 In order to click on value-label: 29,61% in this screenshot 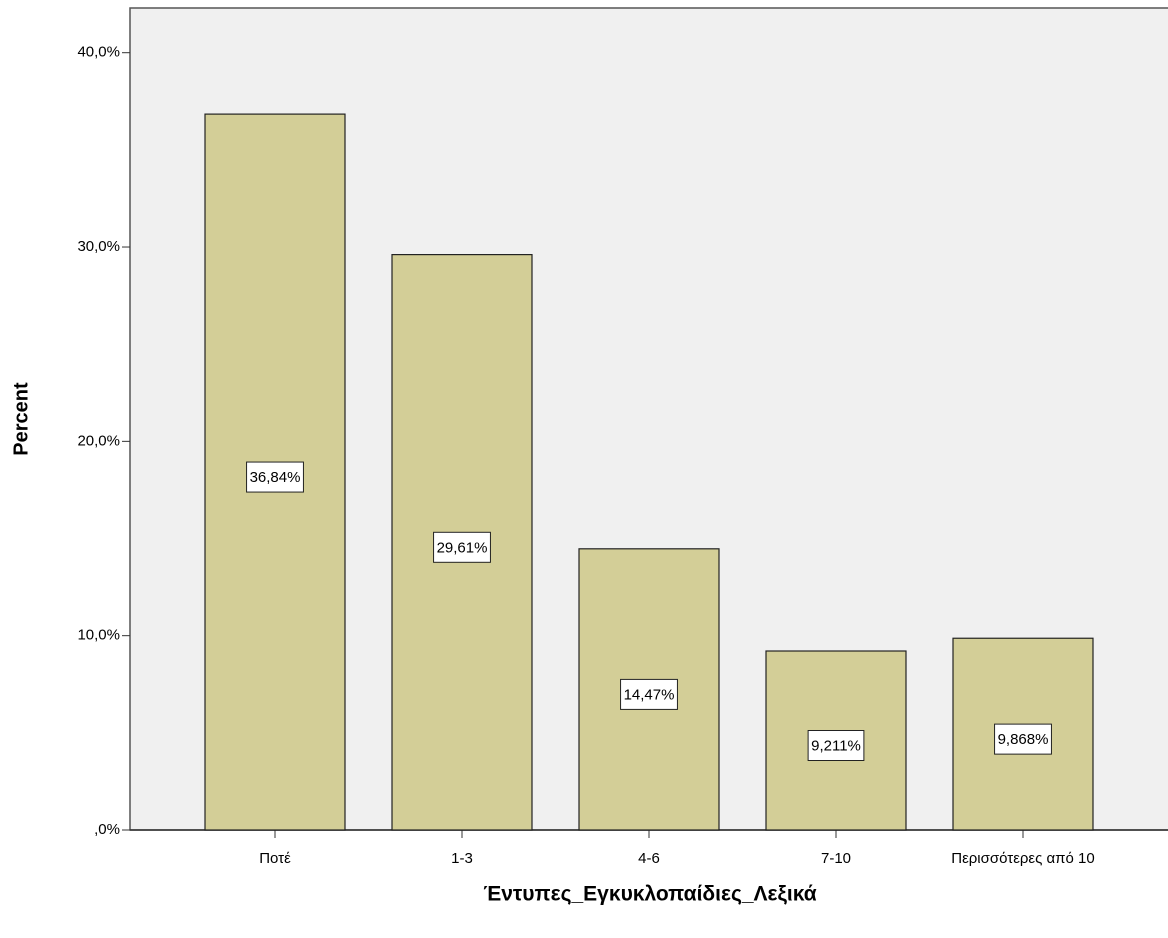, I will do `click(462, 547)`.